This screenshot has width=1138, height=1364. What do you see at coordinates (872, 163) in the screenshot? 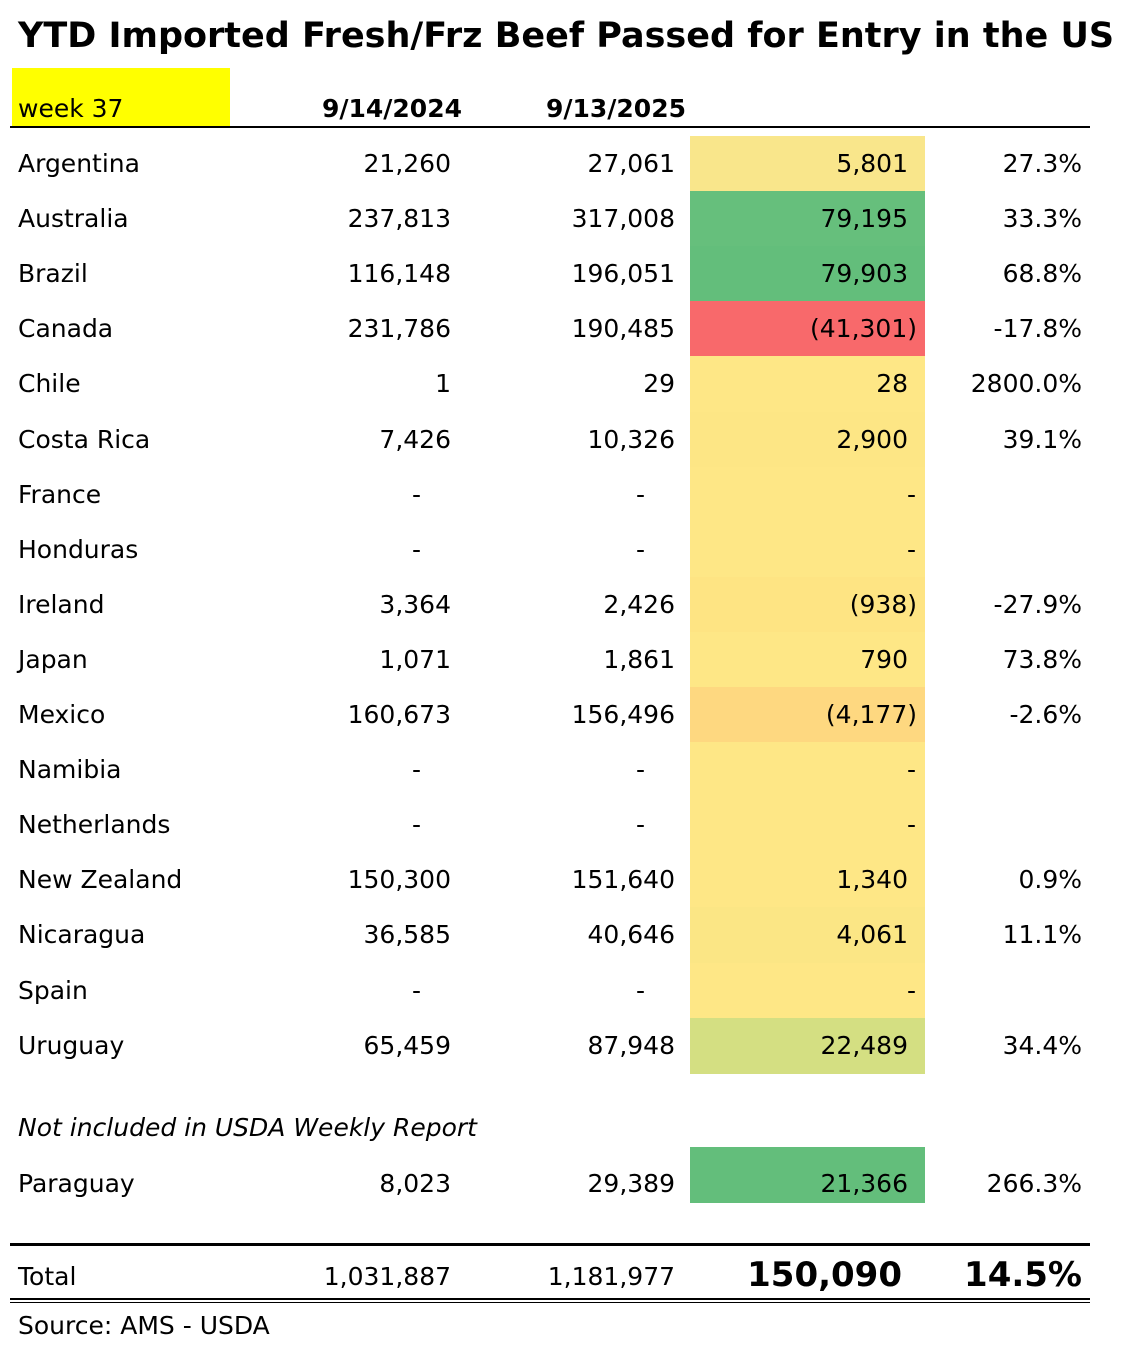
I see `difference: 5,801` at bounding box center [872, 163].